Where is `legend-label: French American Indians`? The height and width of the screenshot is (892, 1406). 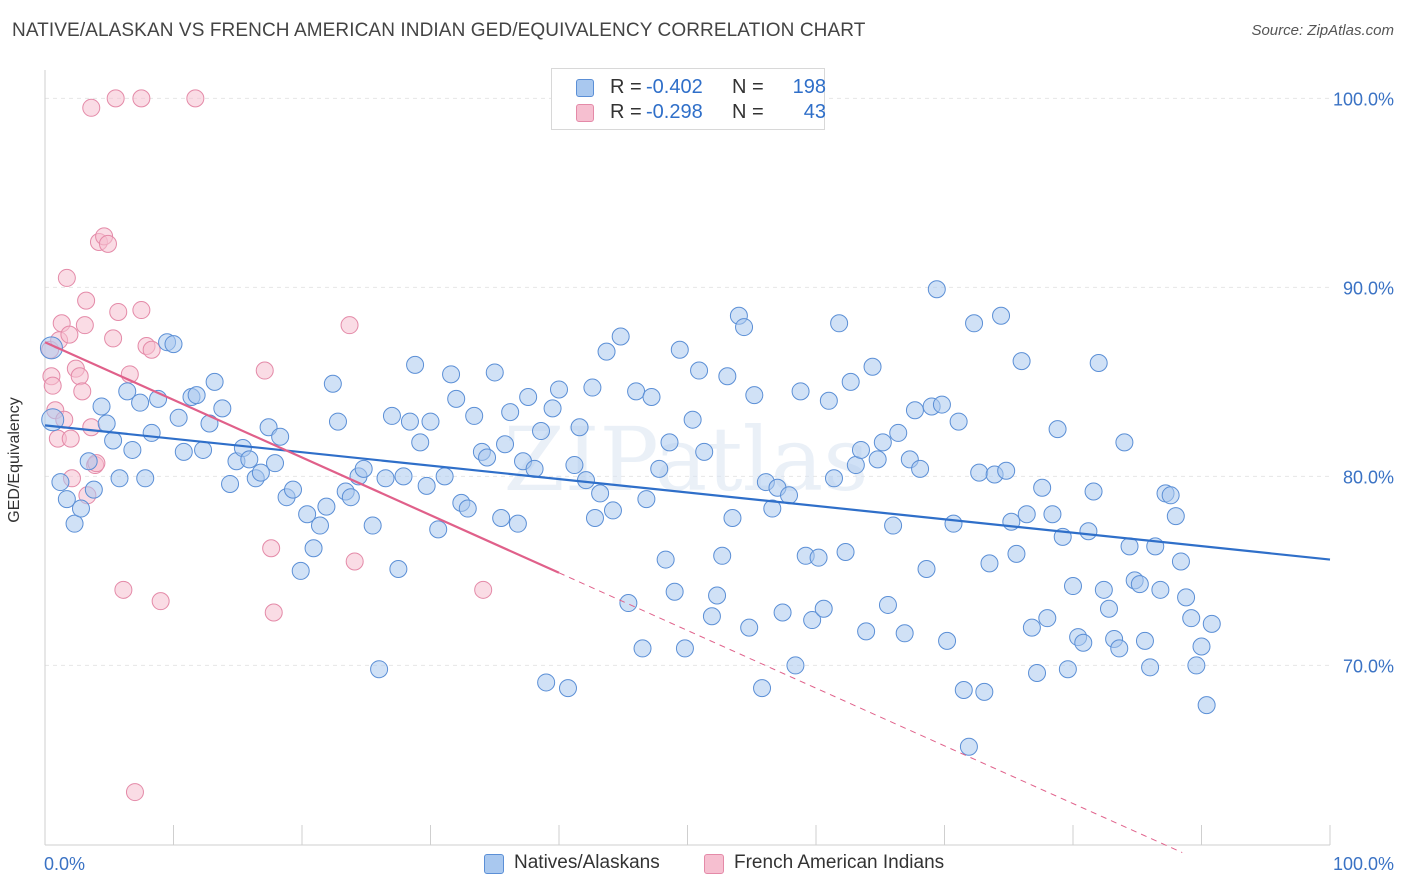 legend-label: French American Indians is located at coordinates (839, 862).